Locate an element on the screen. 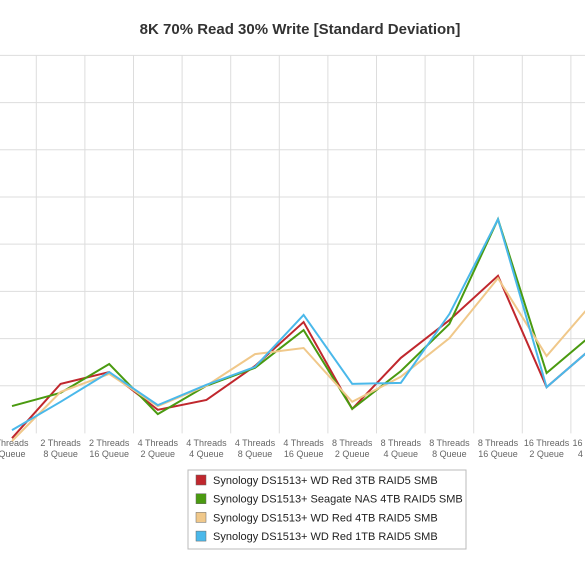 This screenshot has width=585, height=566. x-tick-label: Threads is located at coordinates (14, 443).